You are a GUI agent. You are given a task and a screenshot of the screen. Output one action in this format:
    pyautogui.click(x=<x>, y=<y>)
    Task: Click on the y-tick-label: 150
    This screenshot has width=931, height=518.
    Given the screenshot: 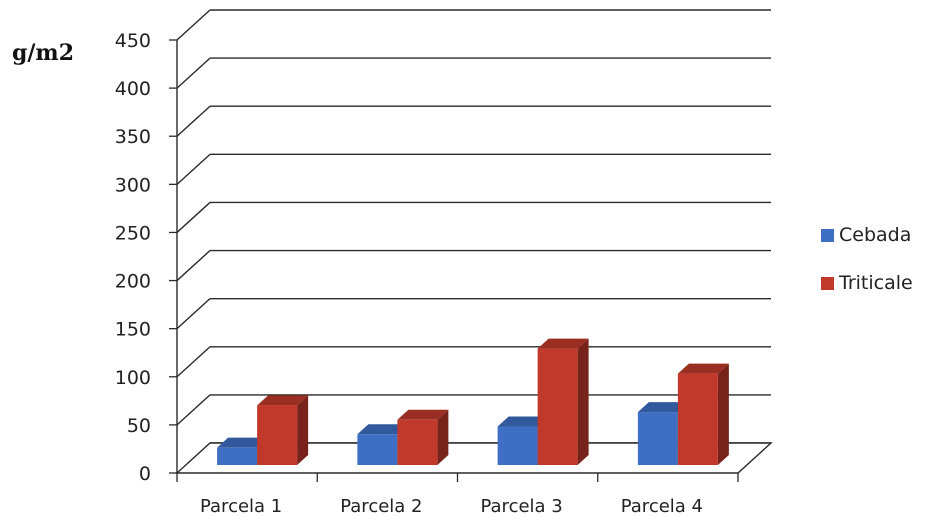 What is the action you would take?
    pyautogui.click(x=133, y=330)
    